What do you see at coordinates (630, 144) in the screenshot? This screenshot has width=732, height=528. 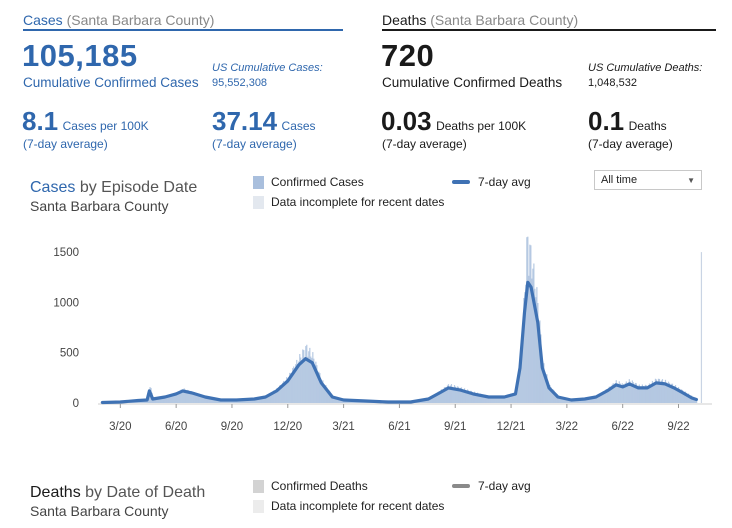 I see `deaths-daily-avg: (7-day average)` at bounding box center [630, 144].